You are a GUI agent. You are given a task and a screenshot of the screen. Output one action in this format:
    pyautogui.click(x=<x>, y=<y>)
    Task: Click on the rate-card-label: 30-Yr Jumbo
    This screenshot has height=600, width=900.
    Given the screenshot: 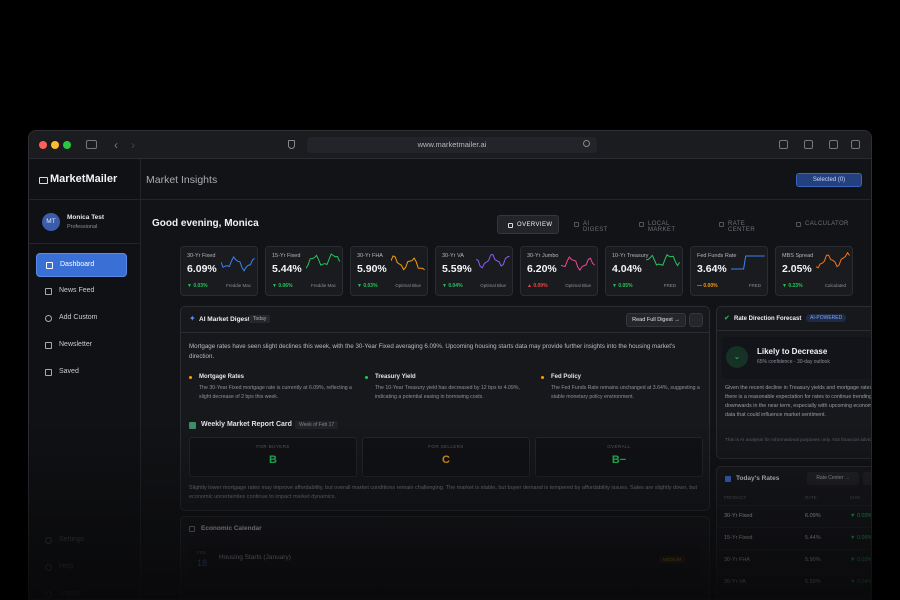 What is the action you would take?
    pyautogui.click(x=543, y=256)
    